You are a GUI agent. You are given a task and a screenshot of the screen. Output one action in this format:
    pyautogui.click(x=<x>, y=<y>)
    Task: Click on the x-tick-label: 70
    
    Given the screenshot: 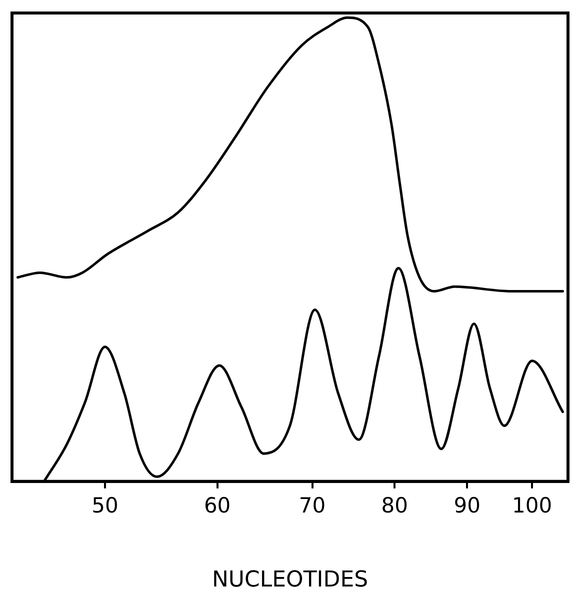 What is the action you would take?
    pyautogui.click(x=312, y=505)
    